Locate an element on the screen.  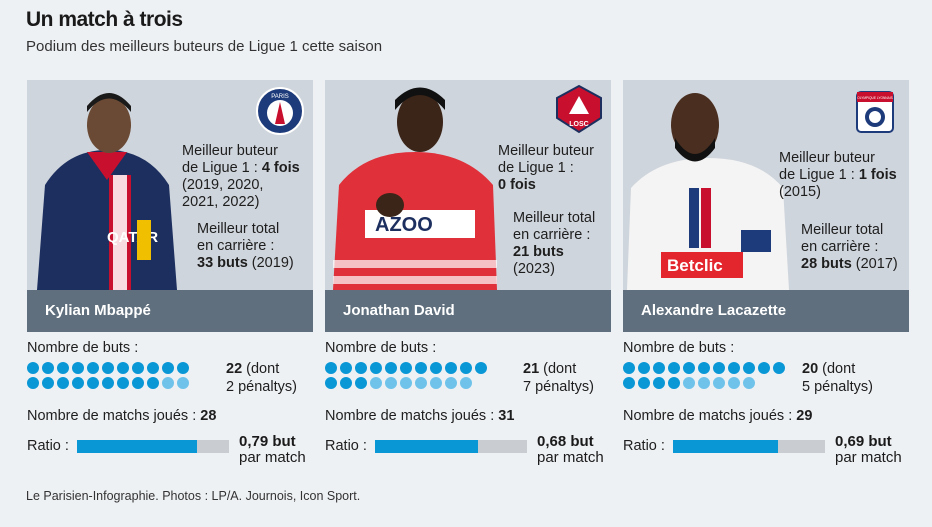
losc-crest-icon: LOSC is located at coordinates (579, 111).